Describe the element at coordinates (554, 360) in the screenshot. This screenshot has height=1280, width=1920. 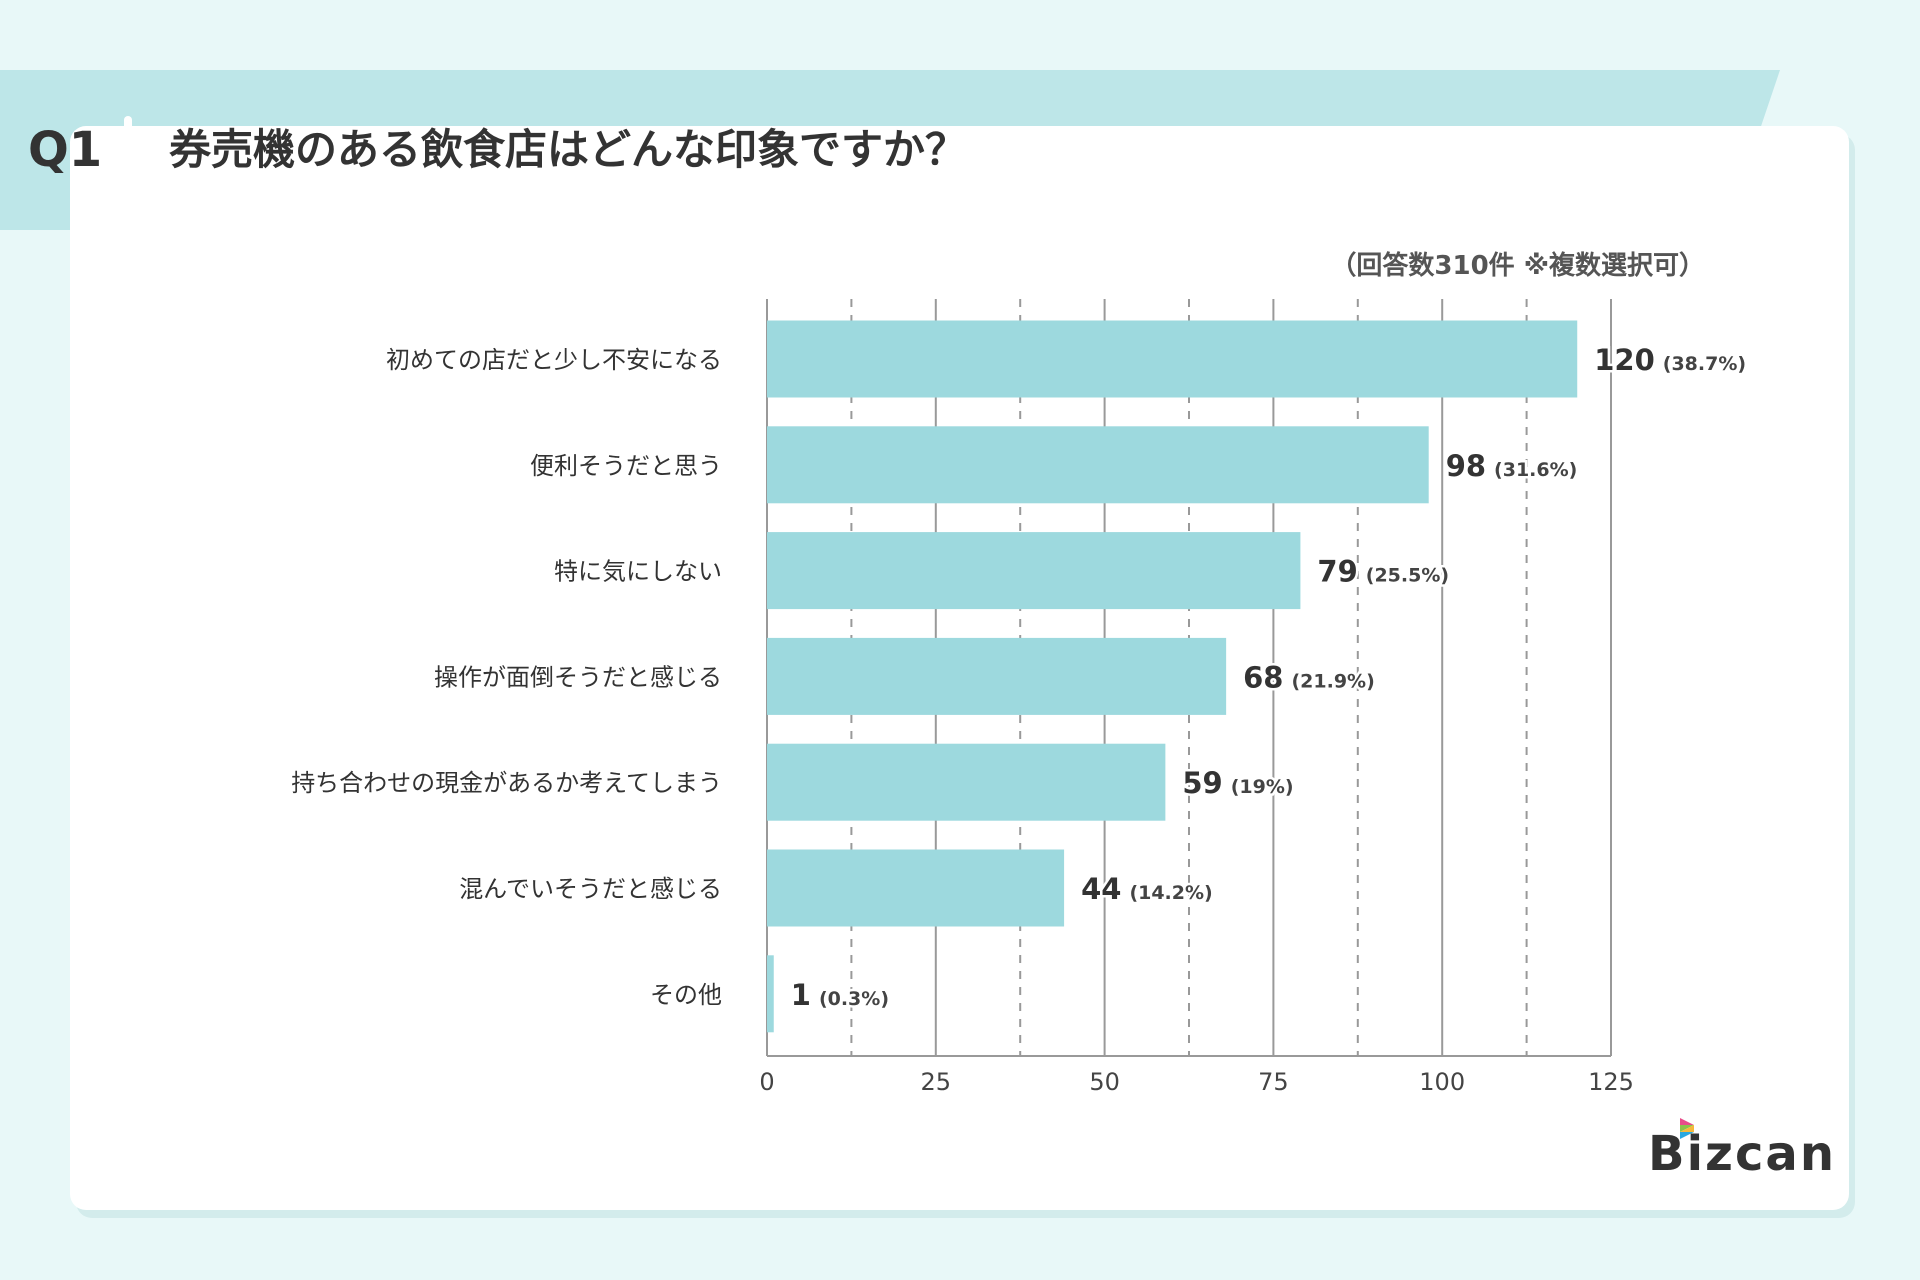
I see `category-label: 初めての店だと少し不安になる` at that location.